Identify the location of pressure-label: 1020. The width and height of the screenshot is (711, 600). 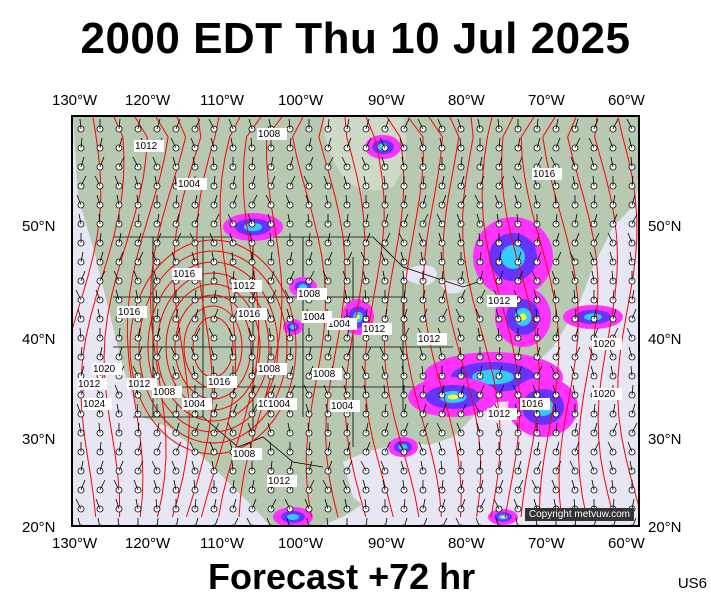
(607, 394).